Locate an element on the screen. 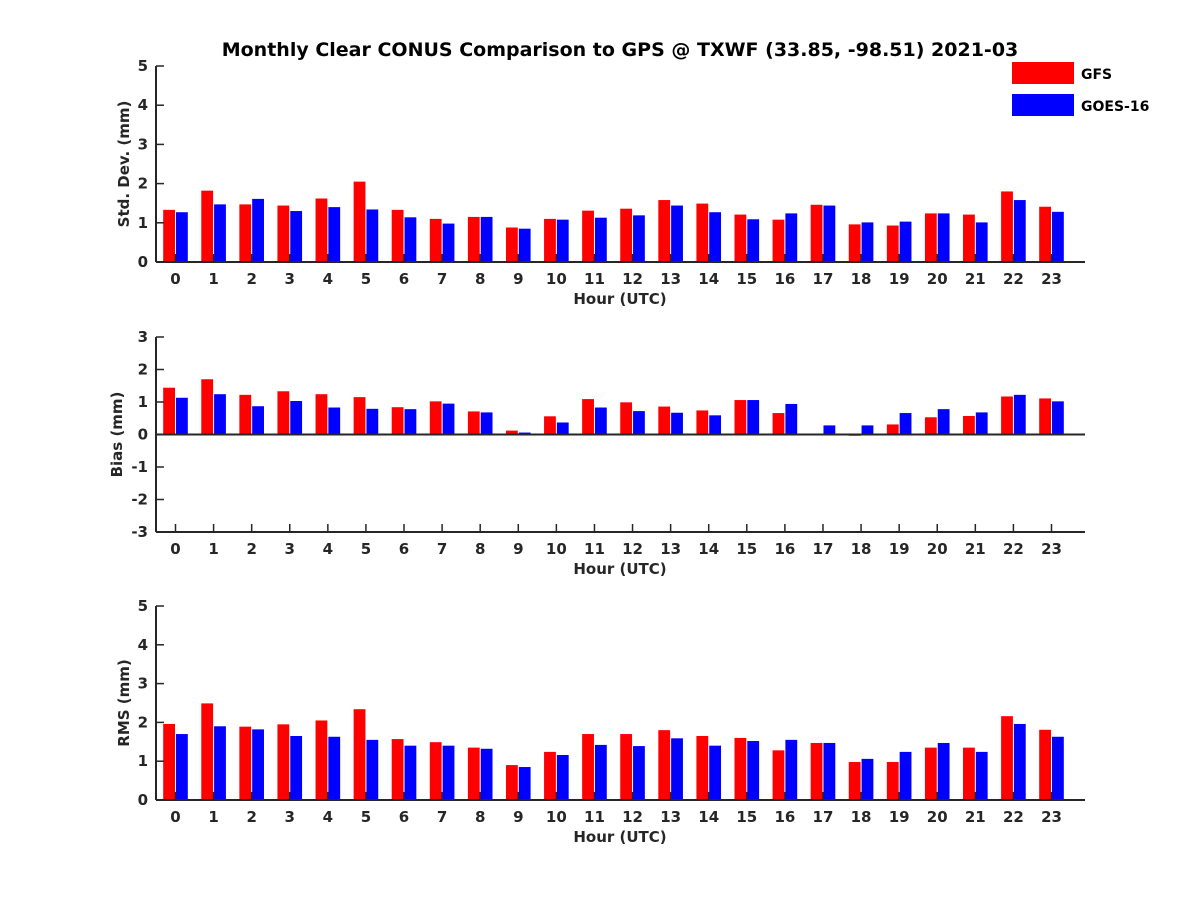 This screenshot has height=900, width=1200. x-tick-label: 0 is located at coordinates (175, 817).